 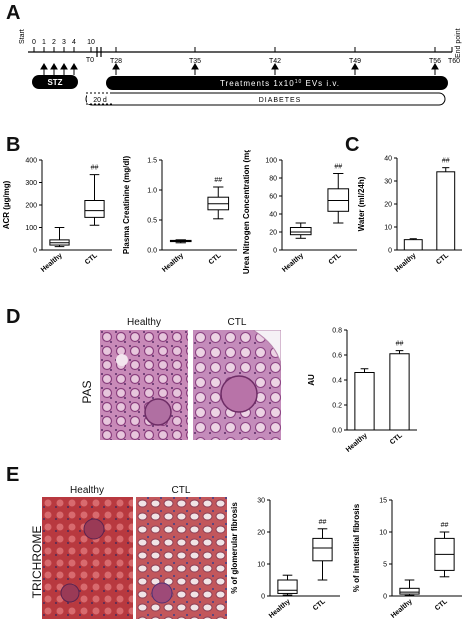 What do you see at coordinates (311, 380) in the screenshot?
I see `y-axis-label: AU` at bounding box center [311, 380].